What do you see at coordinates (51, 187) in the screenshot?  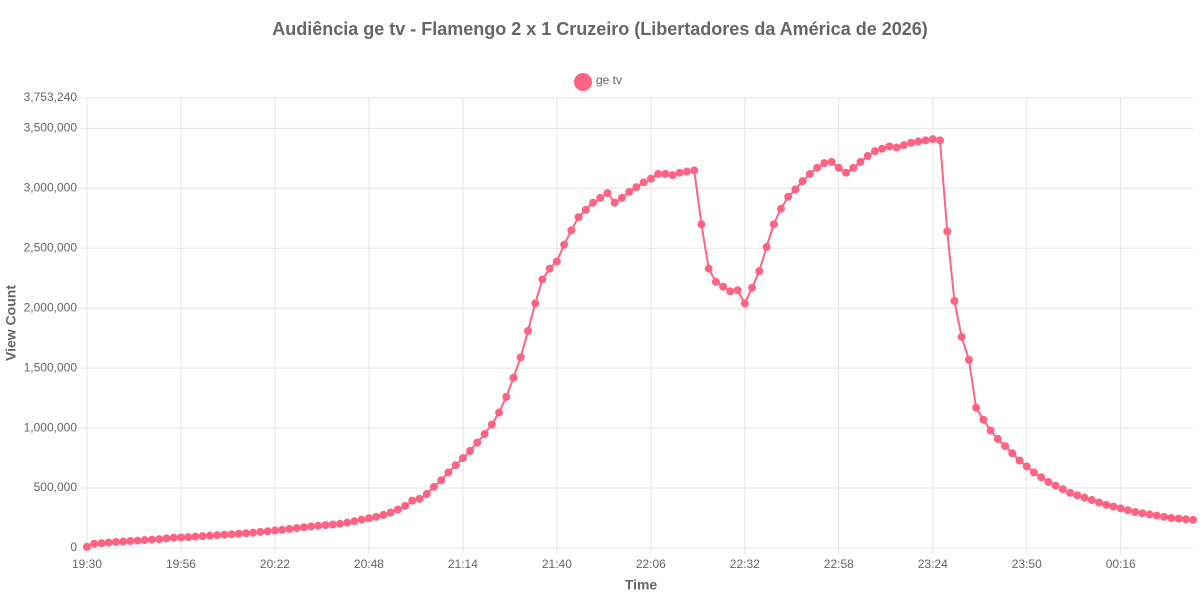 I see `y-tick-label: 3,000,000` at bounding box center [51, 187].